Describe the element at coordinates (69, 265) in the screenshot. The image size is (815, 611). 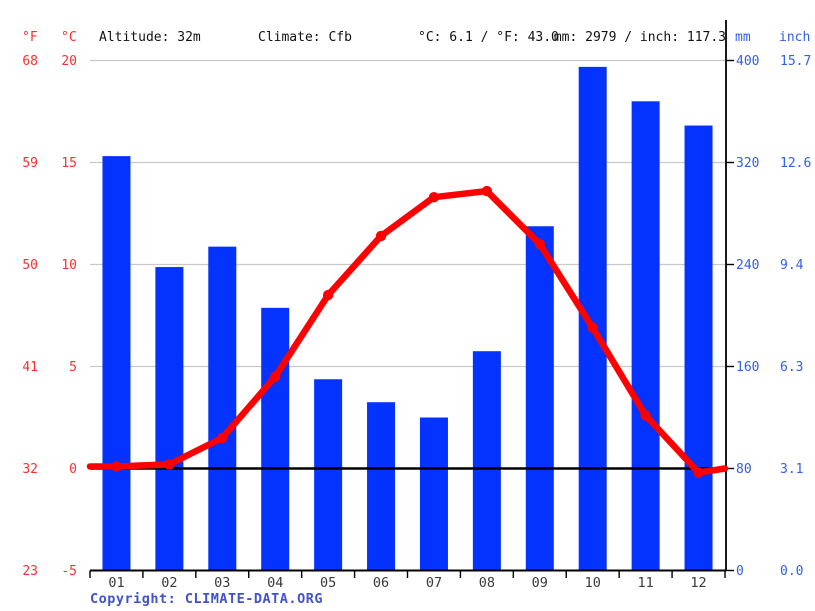
I see `celsius-tick-label: 10` at that location.